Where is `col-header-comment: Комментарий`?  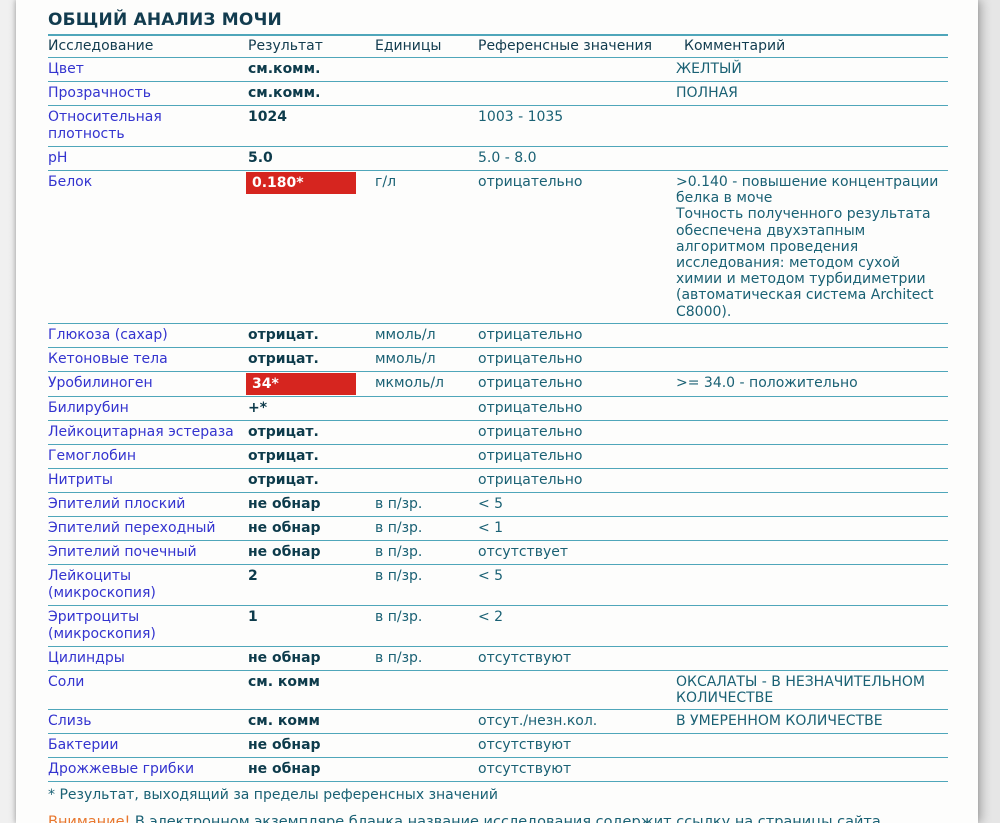
col-header-comment: Комментарий is located at coordinates (806, 47).